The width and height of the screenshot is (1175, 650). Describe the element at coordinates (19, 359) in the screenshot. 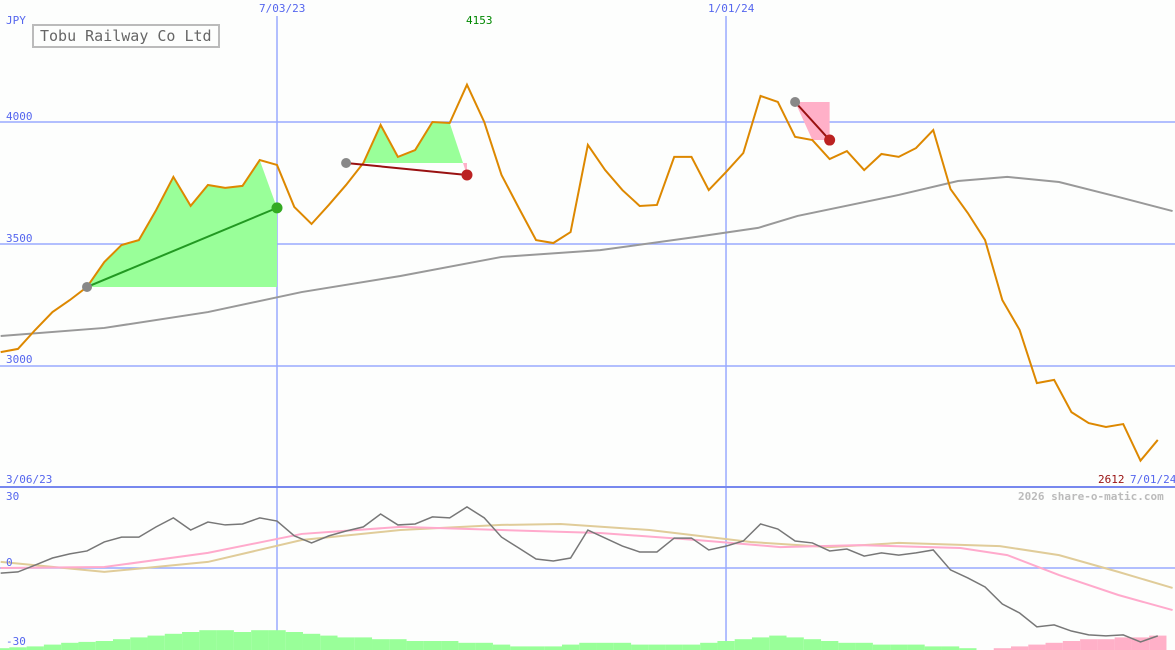

I see `y-tick-label: 3000` at that location.